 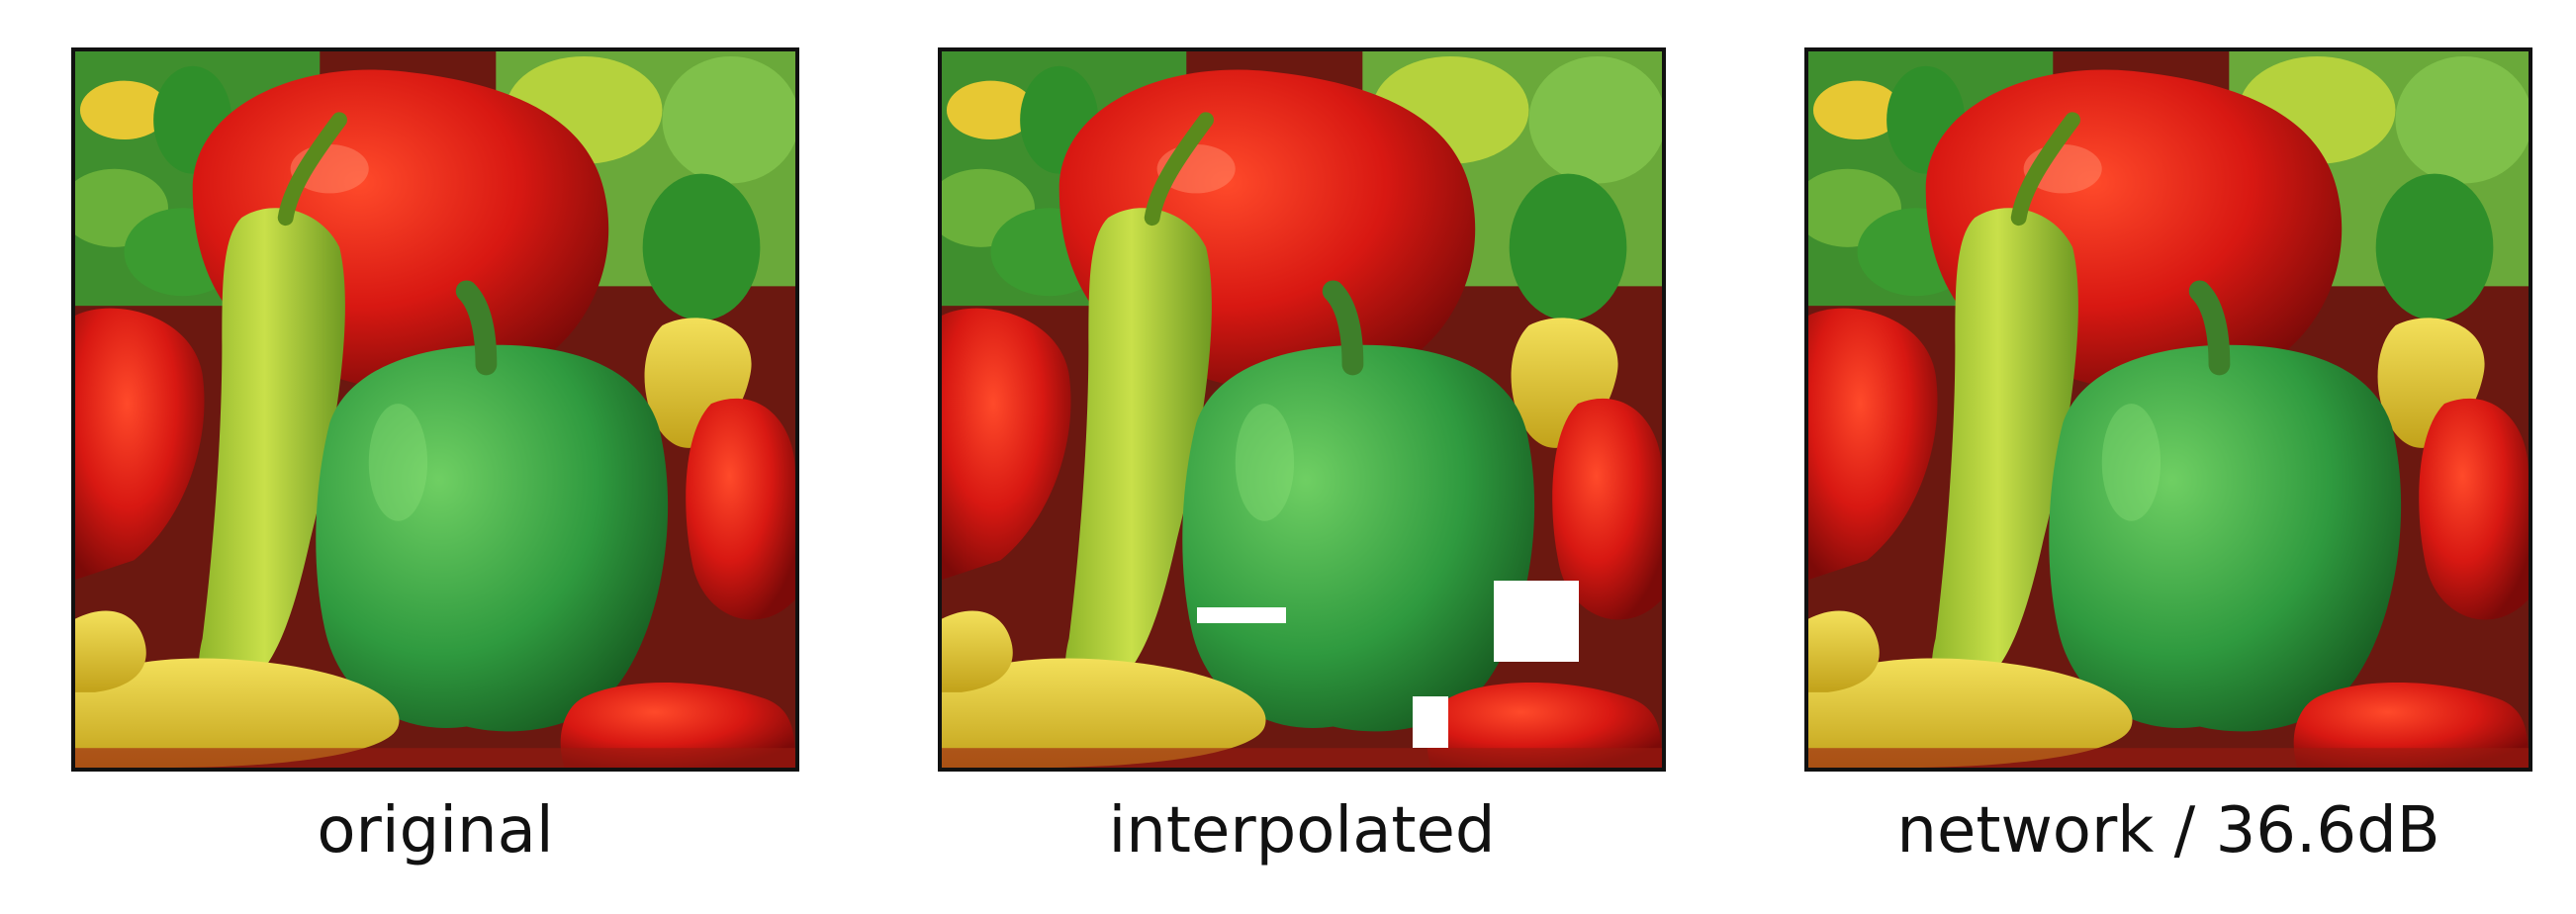 What do you see at coordinates (1302, 831) in the screenshot?
I see `caption-interpolated: interpolated` at bounding box center [1302, 831].